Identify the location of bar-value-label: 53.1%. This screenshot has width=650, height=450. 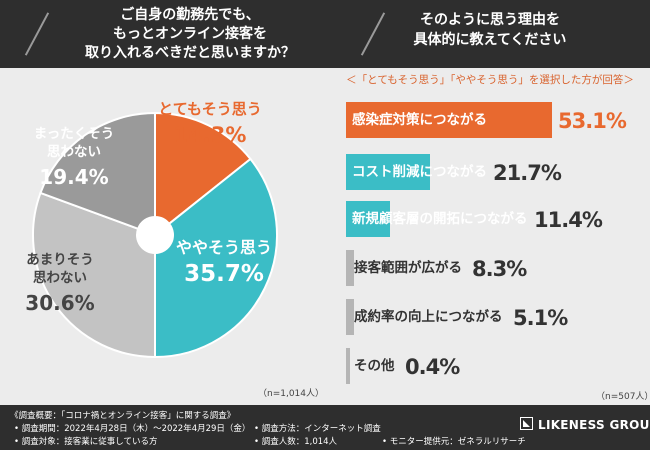
(592, 121).